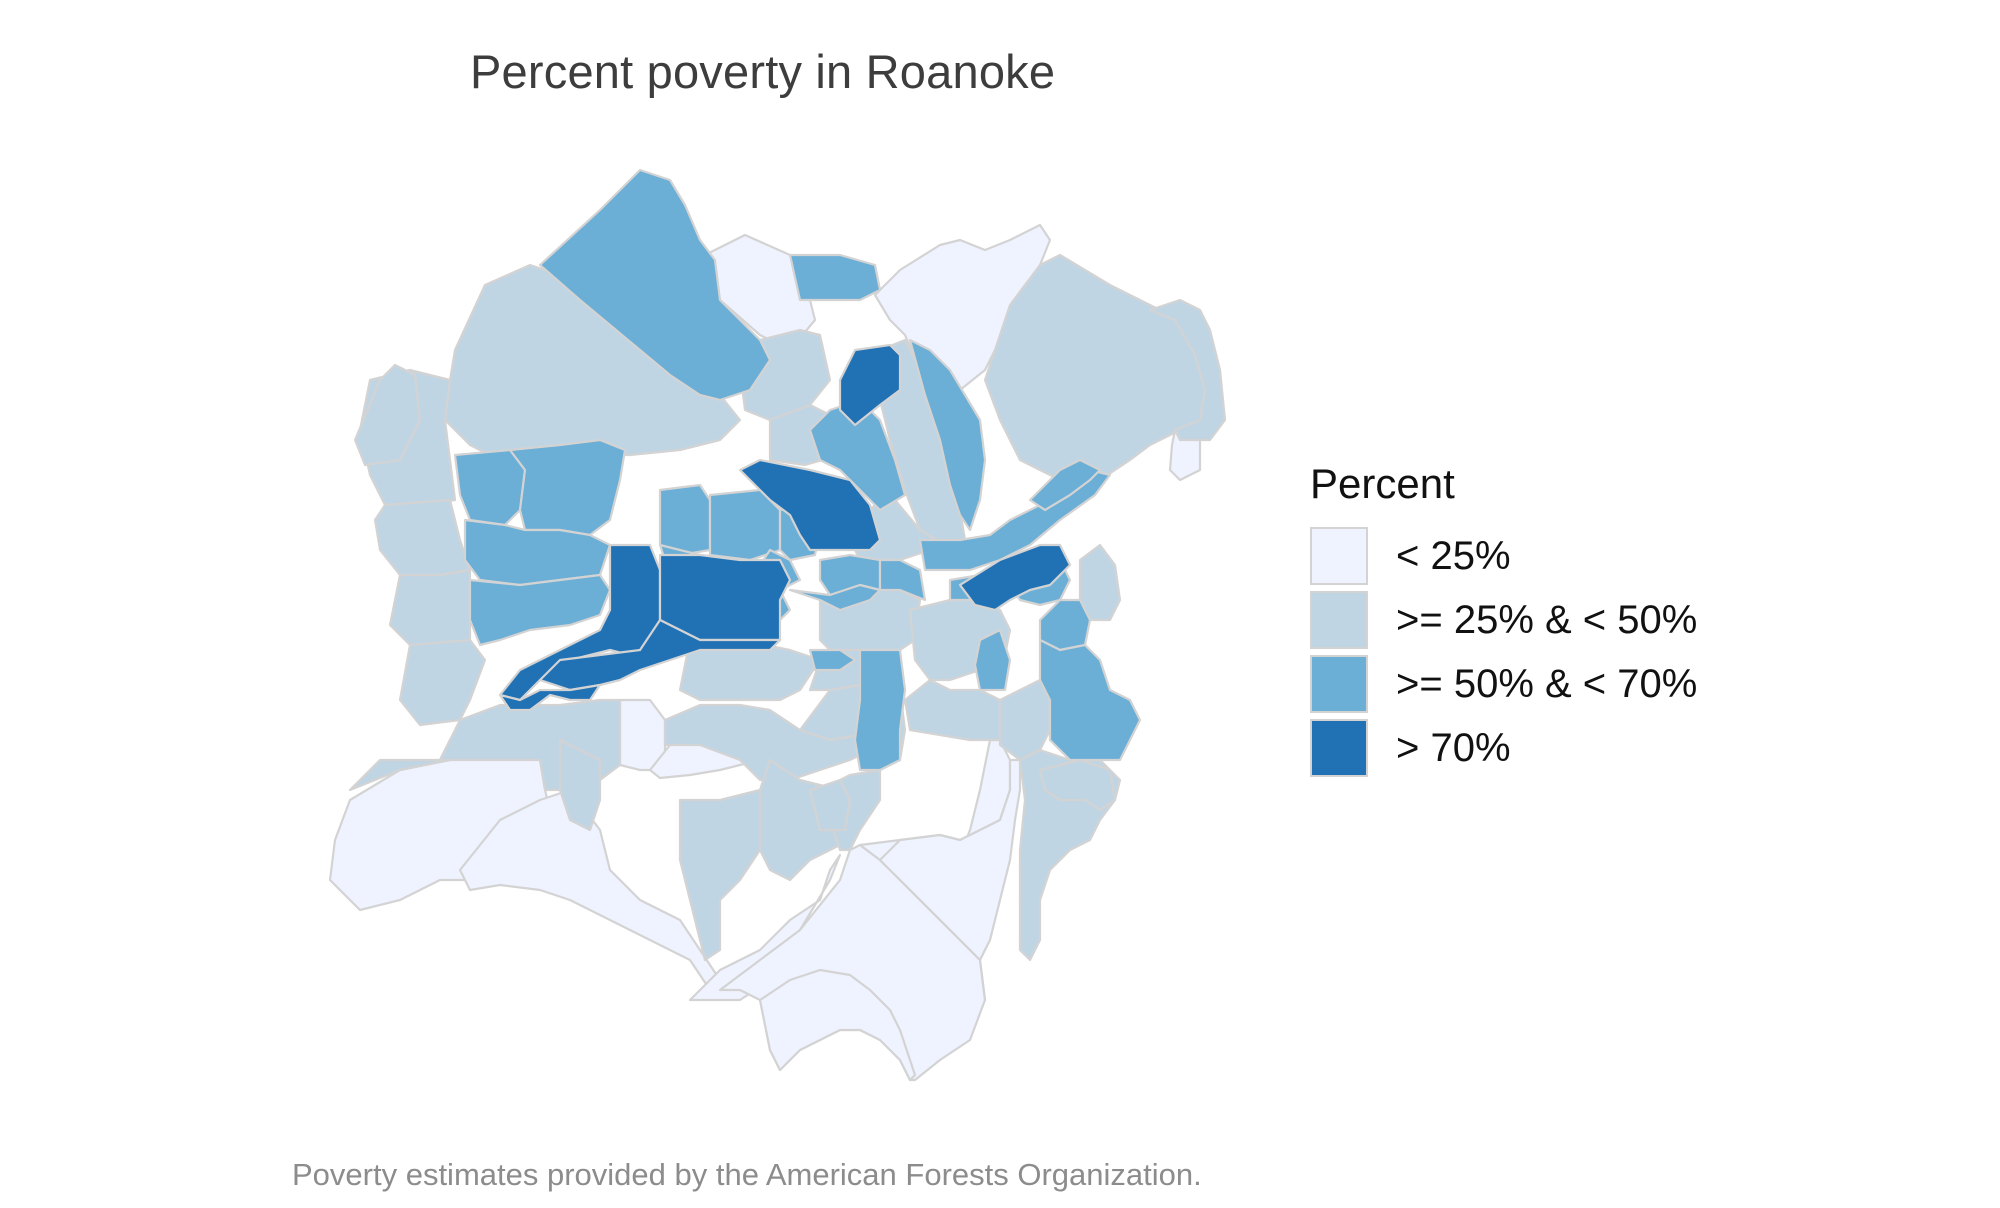 Image resolution: width=2000 pixels, height=1208 pixels. Describe the element at coordinates (837, 1025) in the screenshot. I see `district-south-far` at that location.